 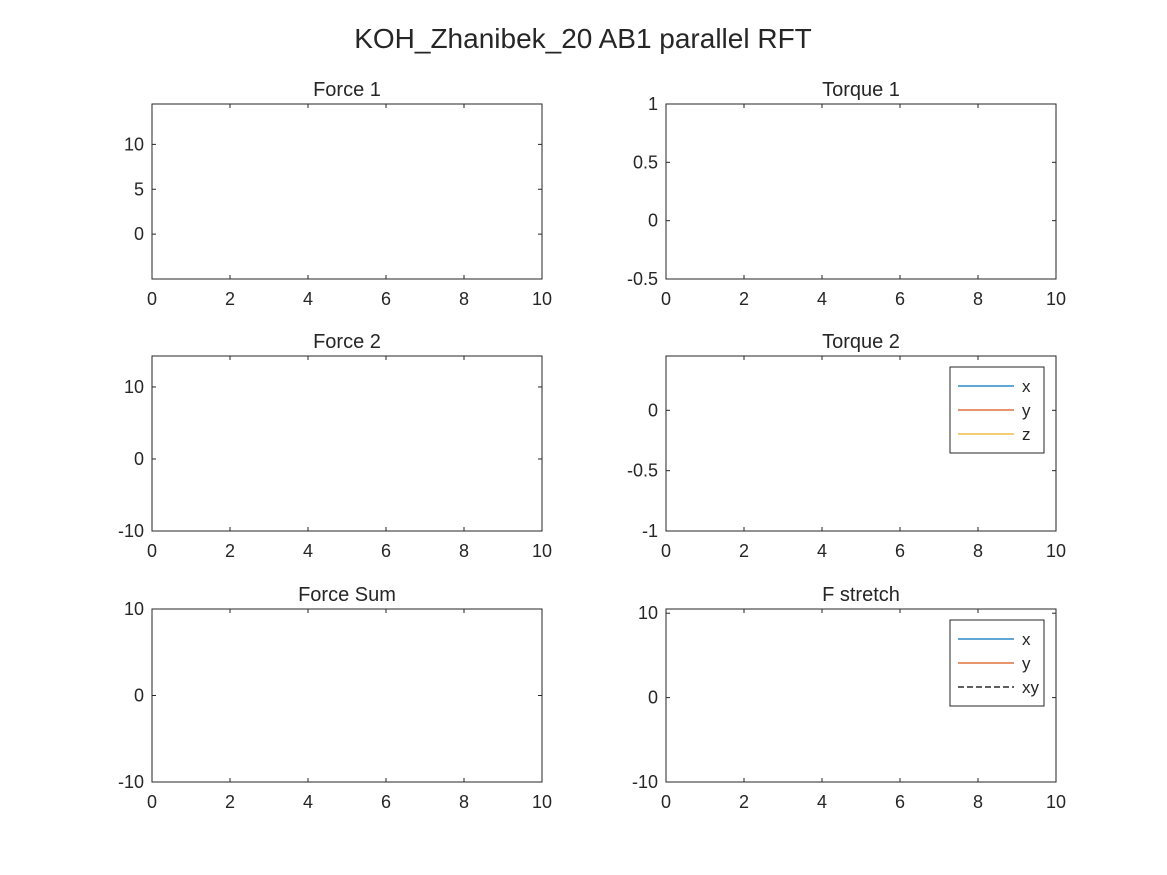 I want to click on subplot-title: Force 1, so click(x=347, y=90).